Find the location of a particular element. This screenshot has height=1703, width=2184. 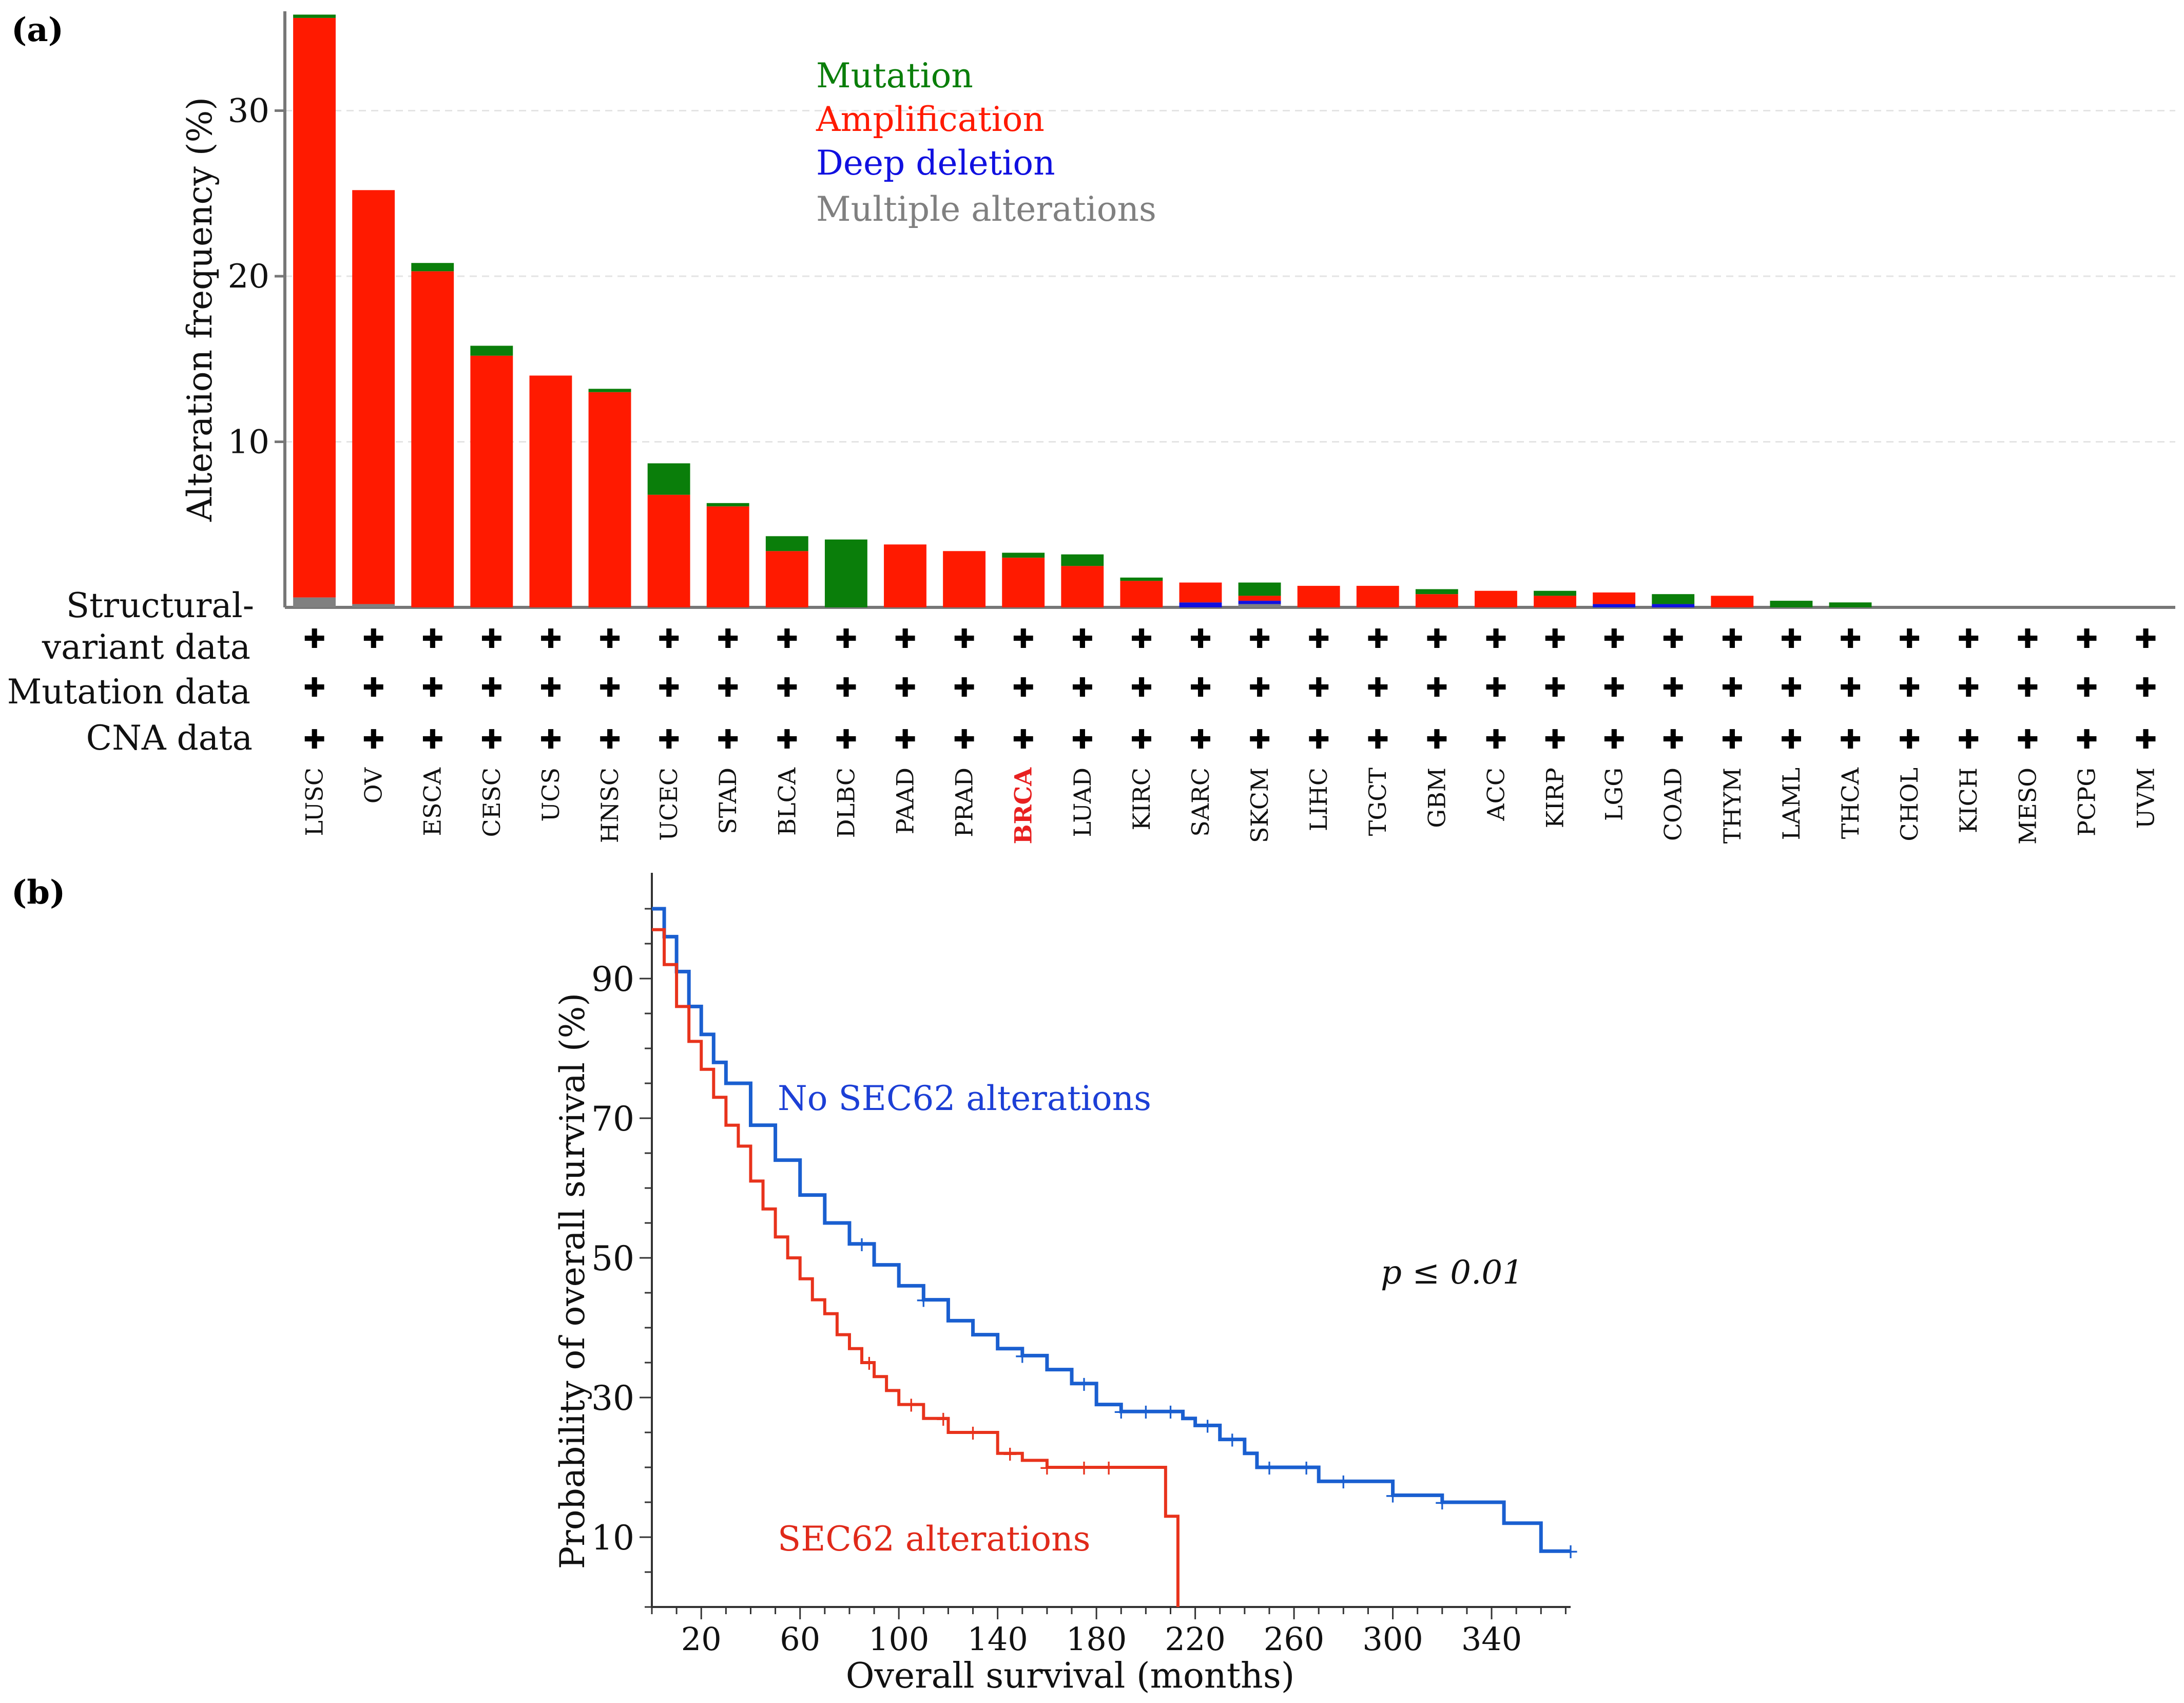

data-marker-sv-ov: ✚ is located at coordinates (373, 639).